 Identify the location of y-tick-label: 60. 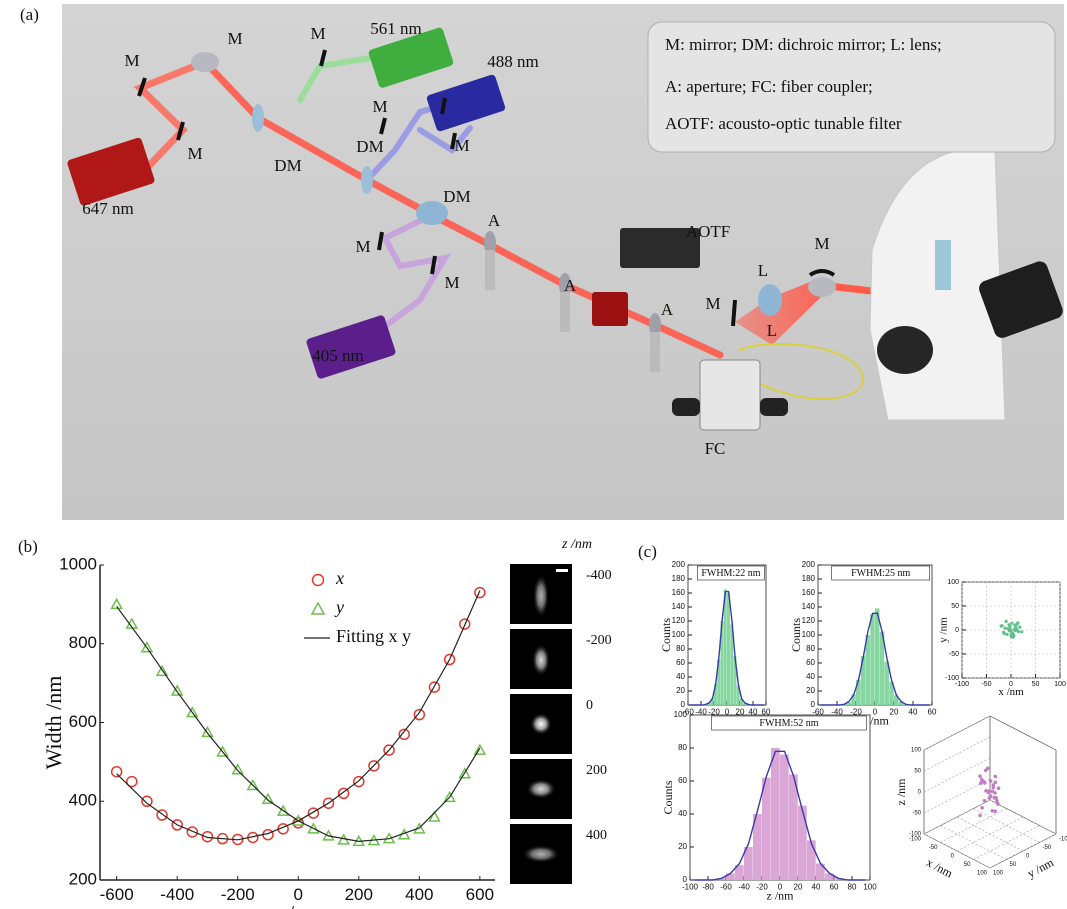
(682, 780).